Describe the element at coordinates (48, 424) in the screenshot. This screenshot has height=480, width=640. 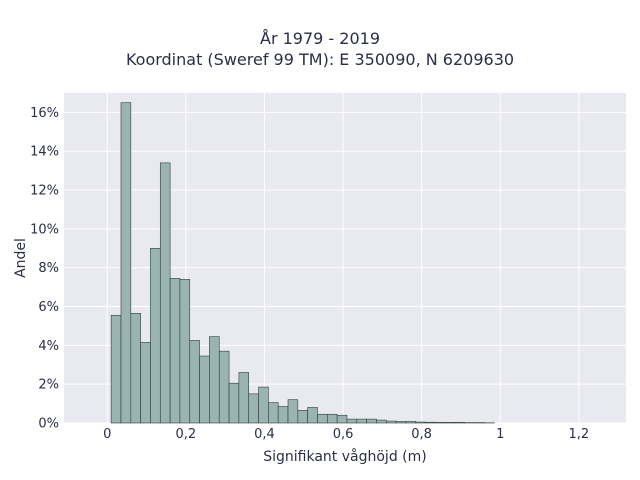
I see `y-tick-label: 0%` at that location.